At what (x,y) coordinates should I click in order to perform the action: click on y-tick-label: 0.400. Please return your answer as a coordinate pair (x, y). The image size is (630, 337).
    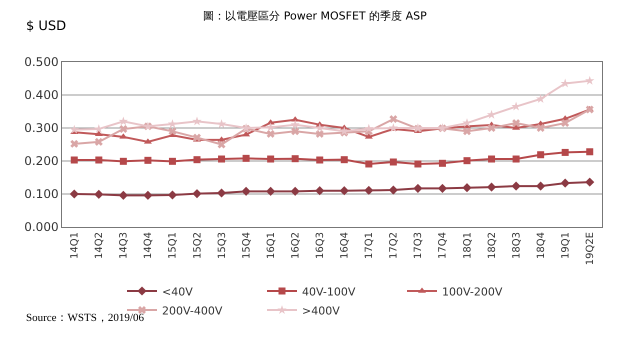
    Looking at the image, I should click on (41, 95).